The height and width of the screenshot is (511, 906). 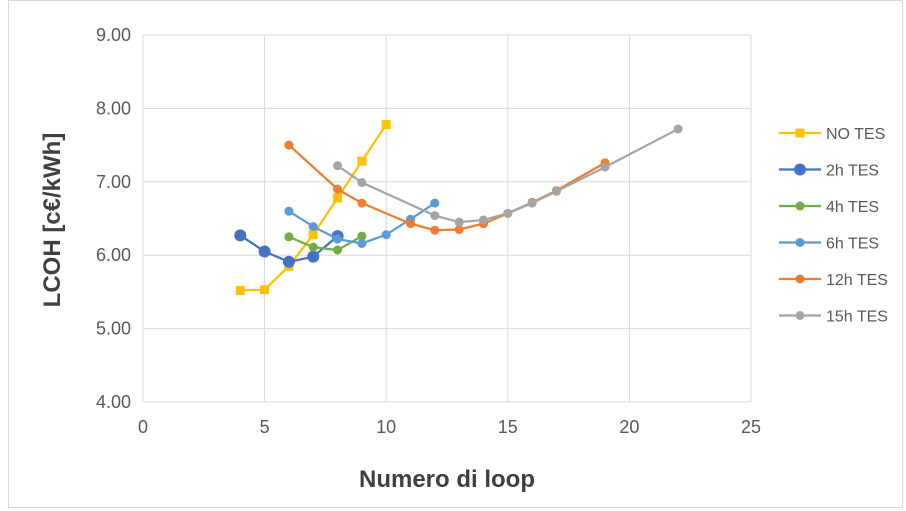 What do you see at coordinates (447, 187) in the screenshot?
I see `series-12h-tes` at bounding box center [447, 187].